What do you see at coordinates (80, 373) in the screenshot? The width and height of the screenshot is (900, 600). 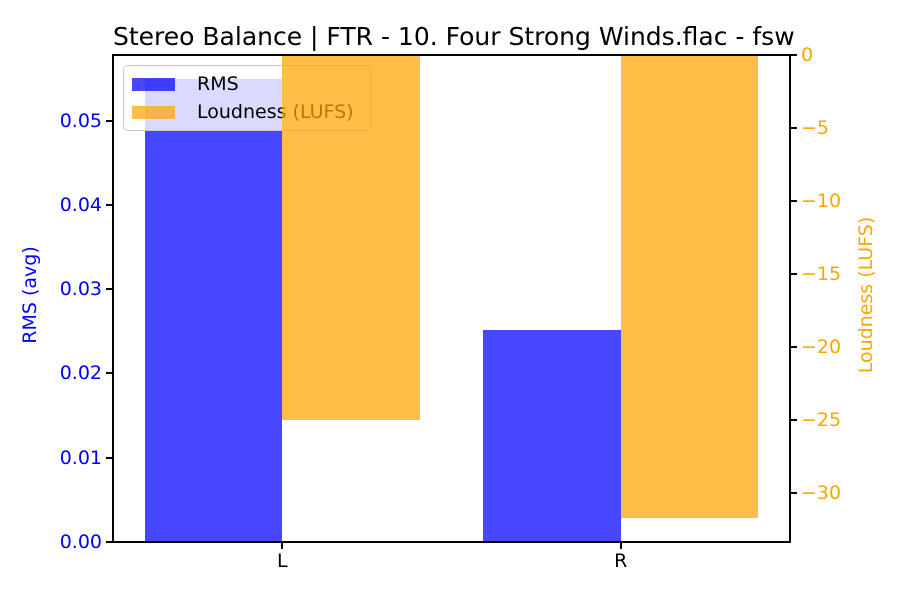 I see `left-tick-label: 0.02` at bounding box center [80, 373].